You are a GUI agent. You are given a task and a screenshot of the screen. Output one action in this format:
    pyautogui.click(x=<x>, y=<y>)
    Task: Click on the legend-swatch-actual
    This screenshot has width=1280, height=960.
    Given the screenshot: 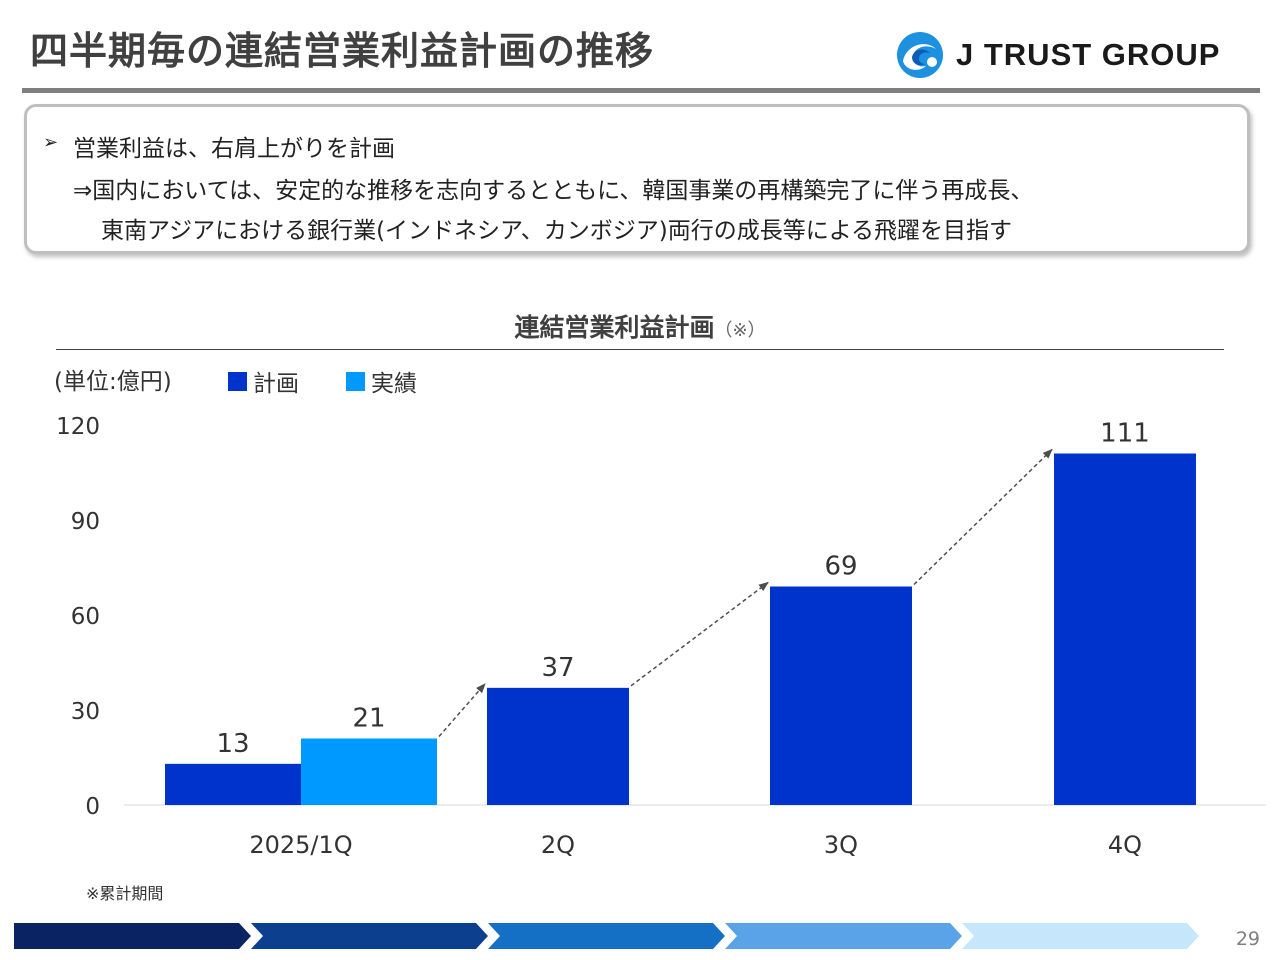 What is the action you would take?
    pyautogui.click(x=355, y=381)
    